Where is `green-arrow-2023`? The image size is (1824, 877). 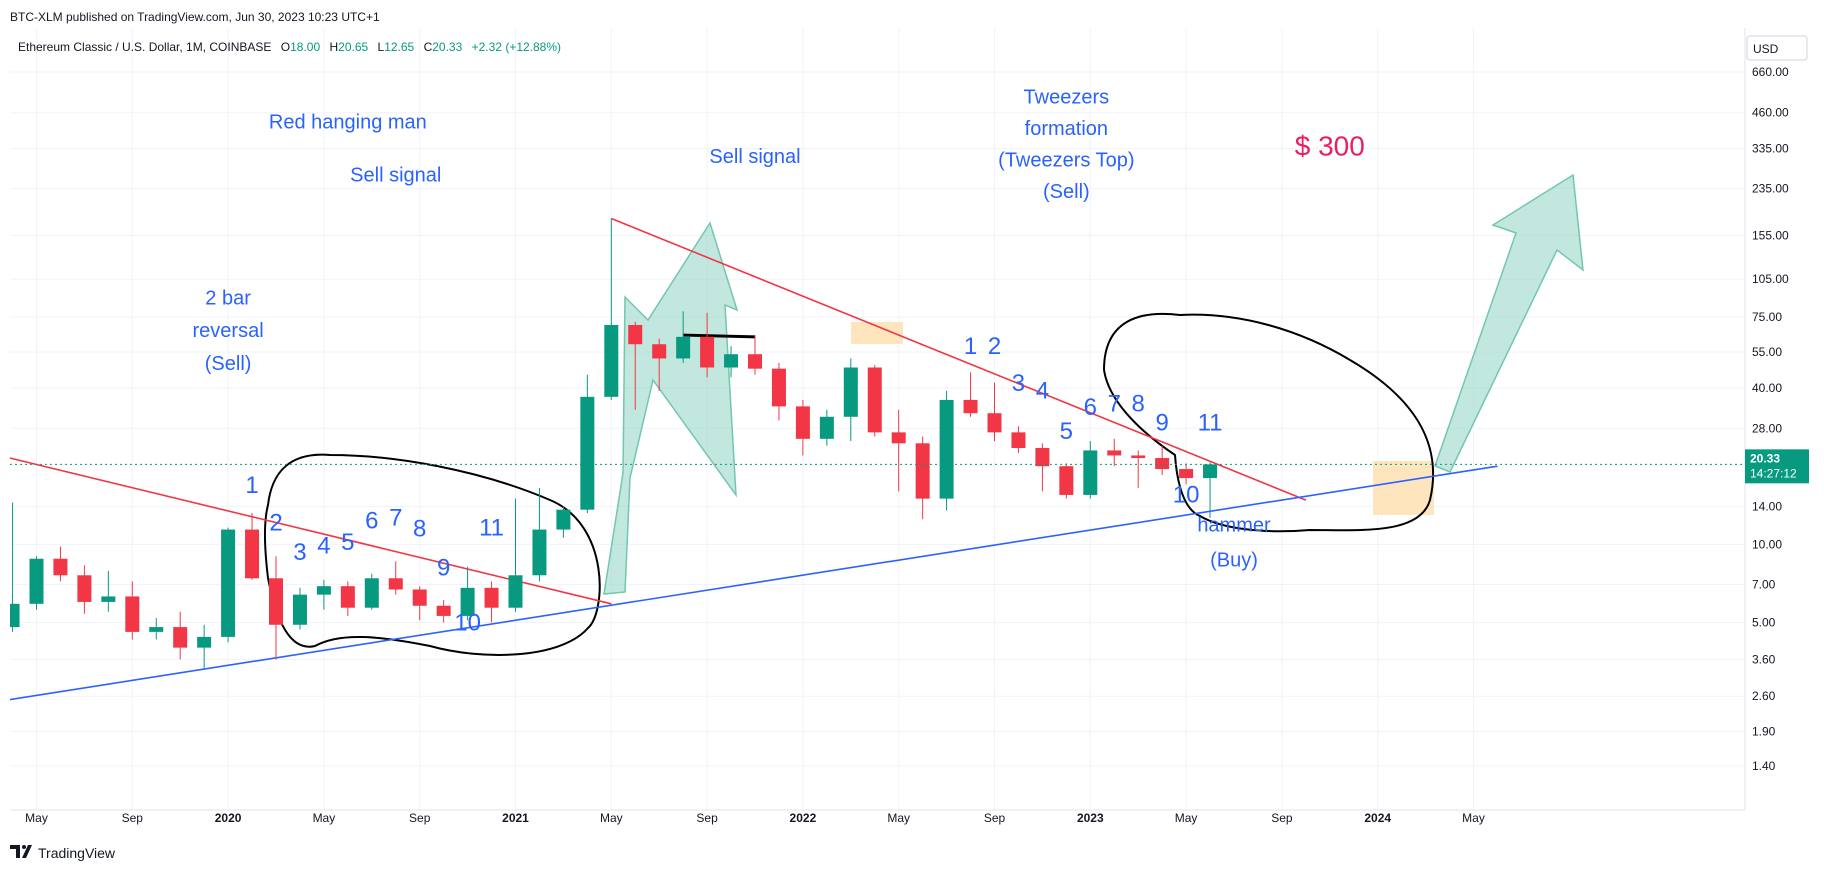 green-arrow-2023 is located at coordinates (1509, 323).